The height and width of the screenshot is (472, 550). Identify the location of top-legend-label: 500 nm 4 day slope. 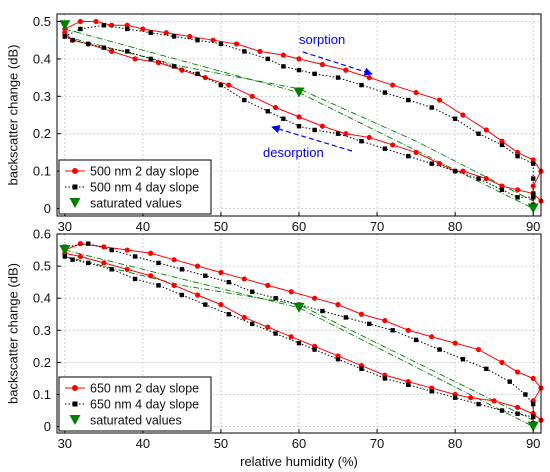
(144, 188).